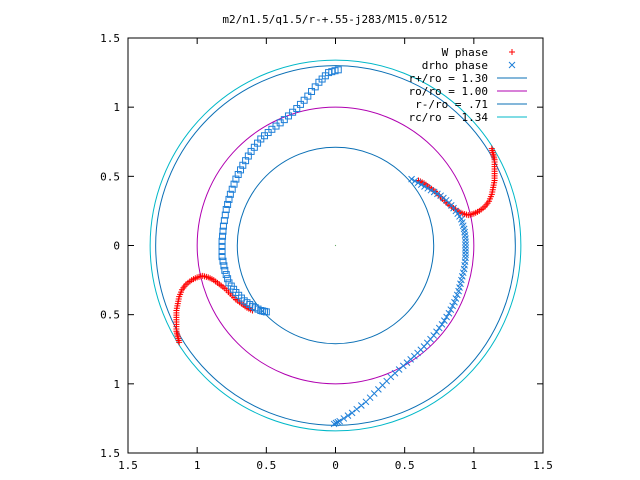 This screenshot has width=640, height=480. Describe the element at coordinates (448, 91) in the screenshot. I see `legend-label: ro/ro = 1.00` at that location.